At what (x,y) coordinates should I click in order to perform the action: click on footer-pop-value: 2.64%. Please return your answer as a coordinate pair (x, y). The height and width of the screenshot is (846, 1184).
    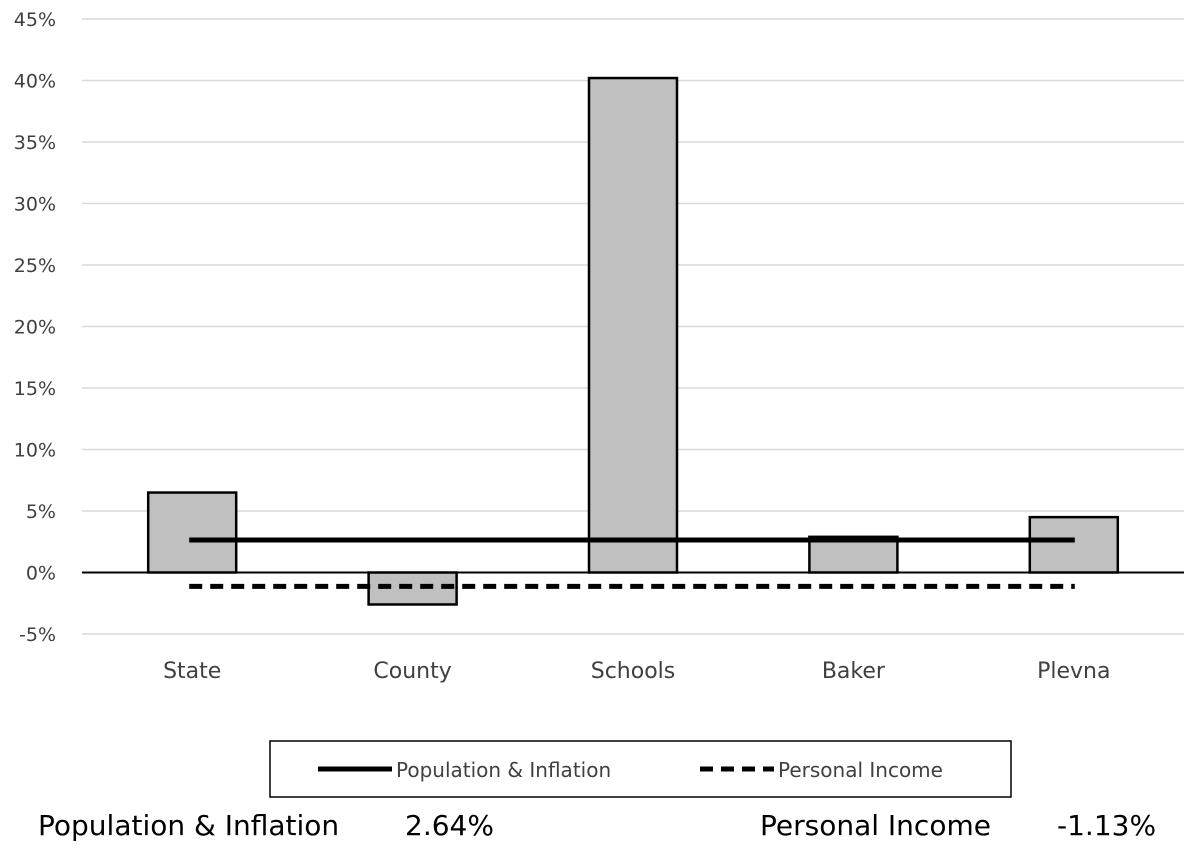
    Looking at the image, I should click on (449, 825).